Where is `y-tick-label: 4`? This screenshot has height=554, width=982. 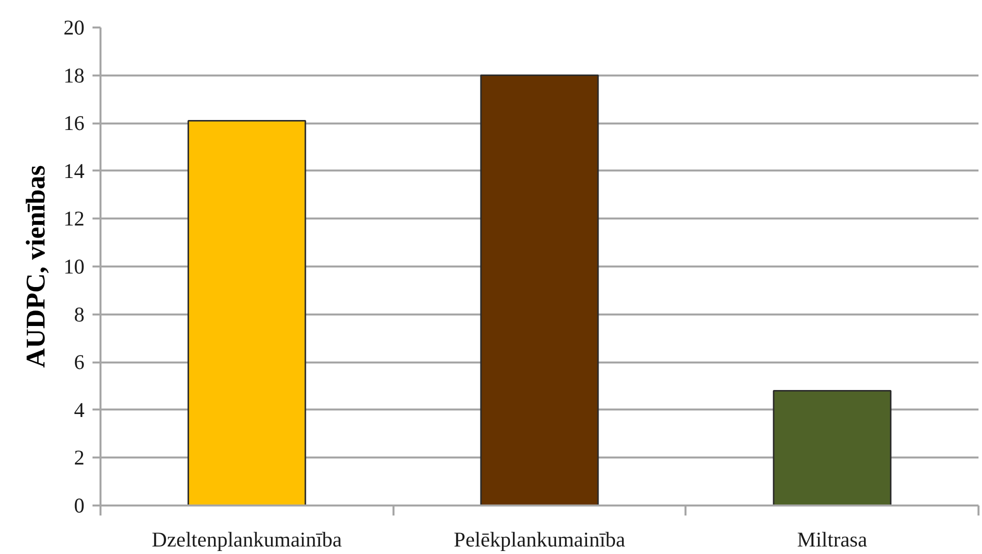 y-tick-label: 4 is located at coordinates (79, 410).